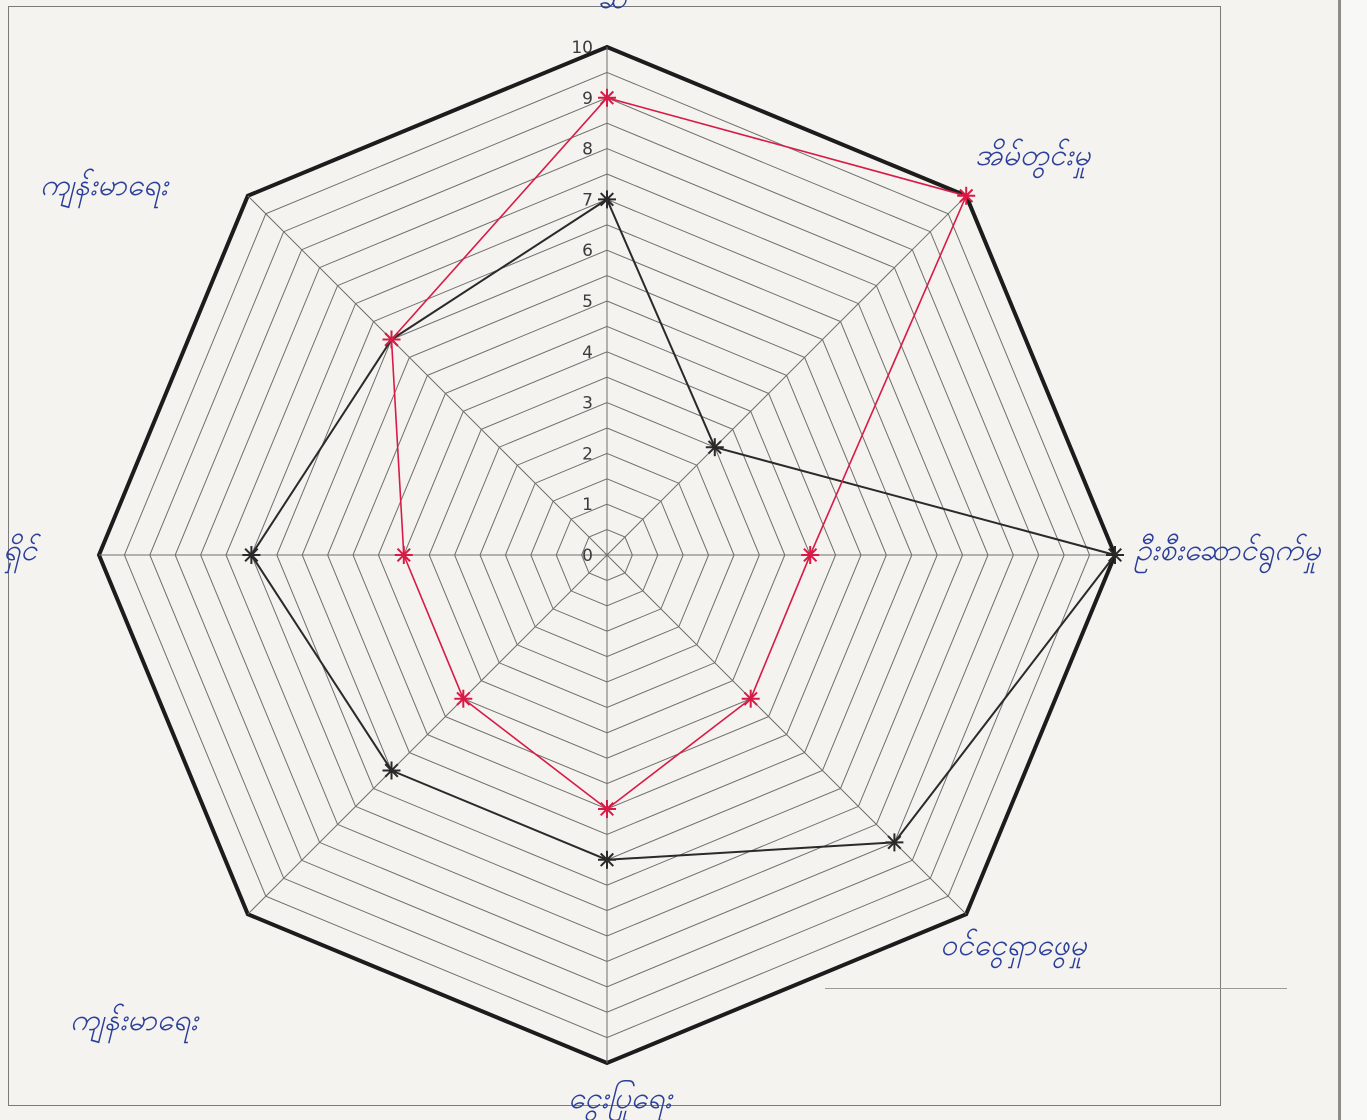 The width and height of the screenshot is (1367, 1120). What do you see at coordinates (582, 48) in the screenshot?
I see `tick-label: 10` at bounding box center [582, 48].